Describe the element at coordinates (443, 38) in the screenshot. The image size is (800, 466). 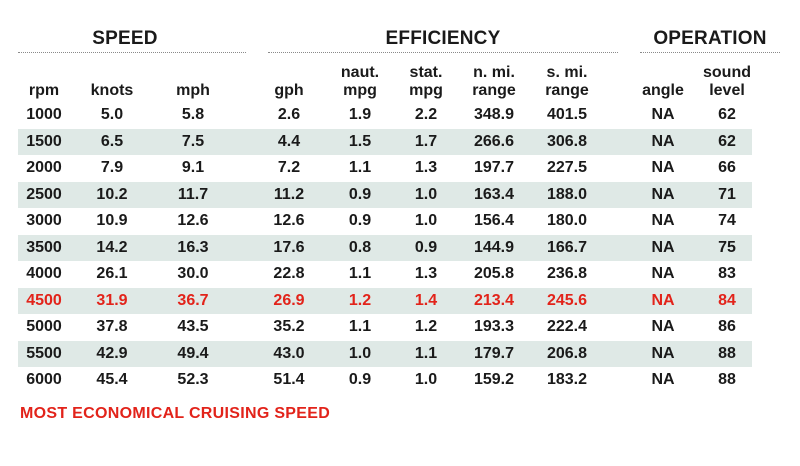
I see `efficiency-group-title: EFFICIENCY` at that location.